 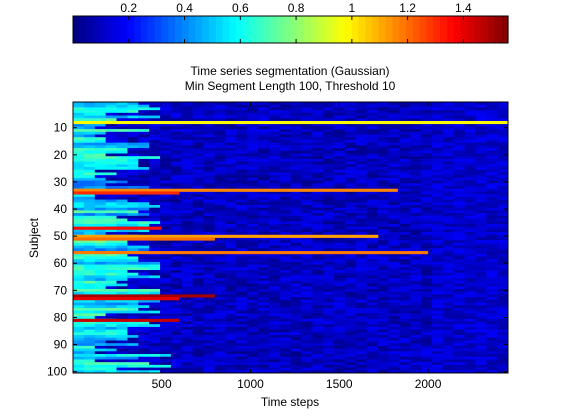 What do you see at coordinates (158, 29) in the screenshot?
I see `colorbar-cell` at bounding box center [158, 29].